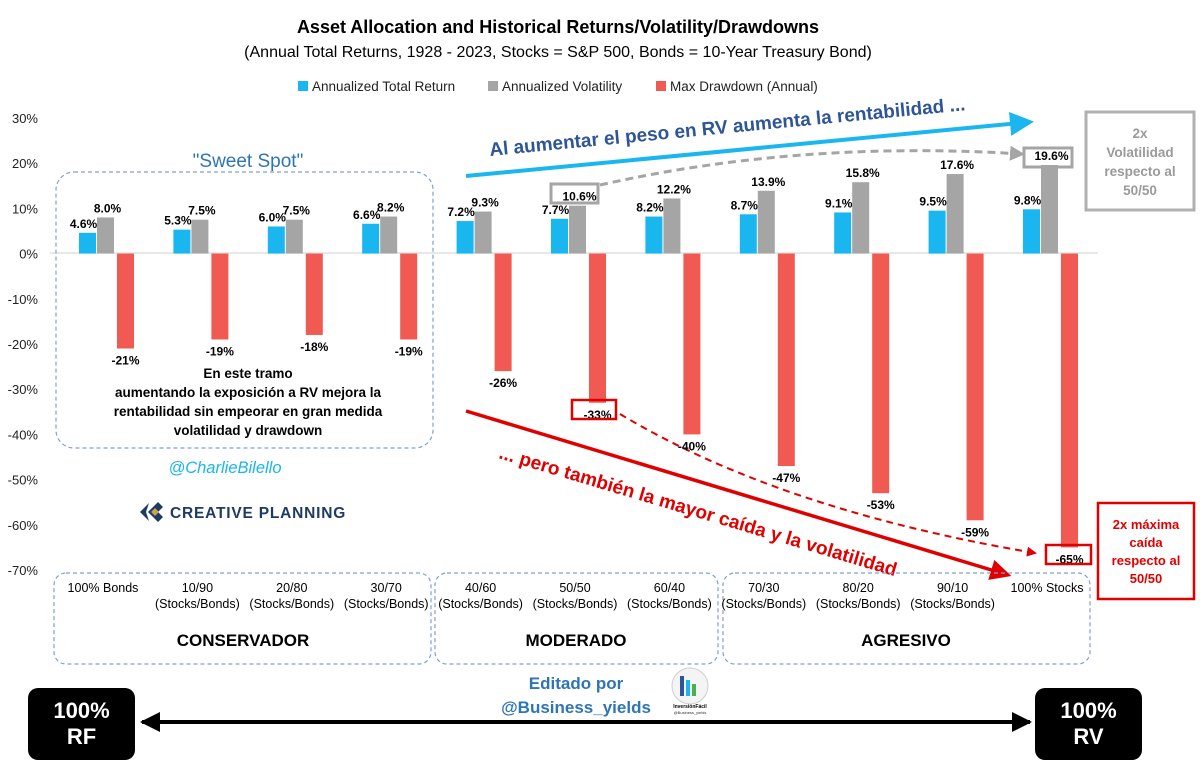  I want to click on legend-label-return: Annualized Total Return, so click(383, 86).